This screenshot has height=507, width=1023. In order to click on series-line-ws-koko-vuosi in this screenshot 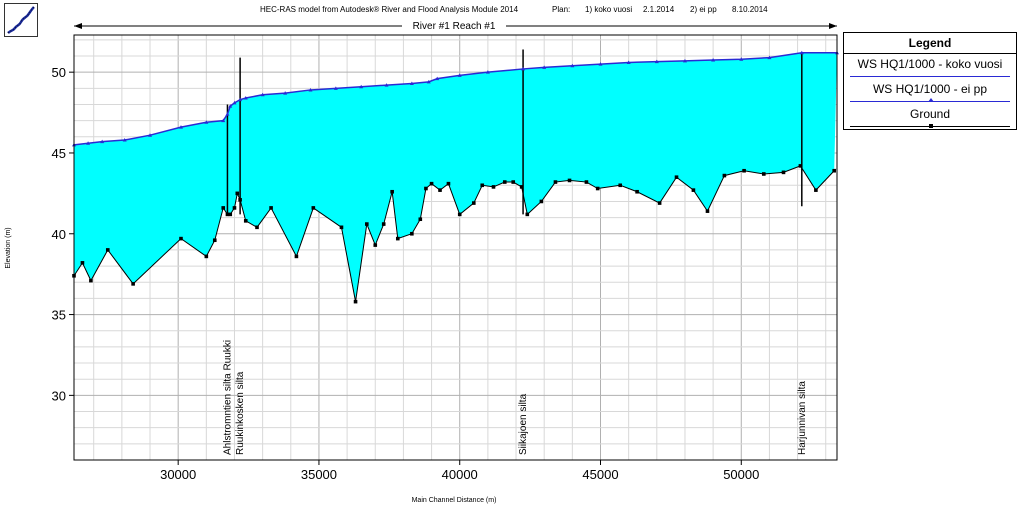, I will do `click(455, 99)`.